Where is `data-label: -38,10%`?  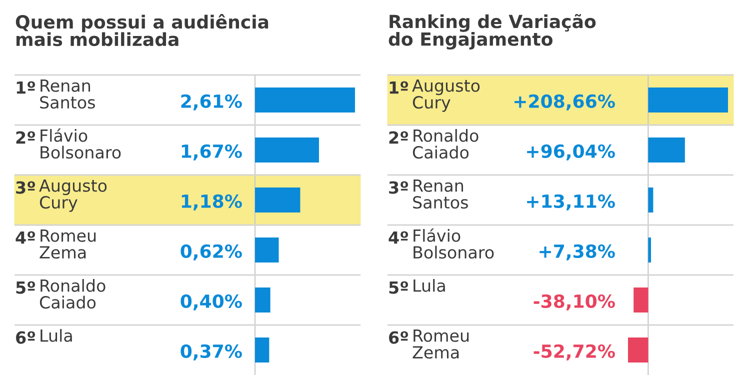
data-label: -38,10% is located at coordinates (574, 302).